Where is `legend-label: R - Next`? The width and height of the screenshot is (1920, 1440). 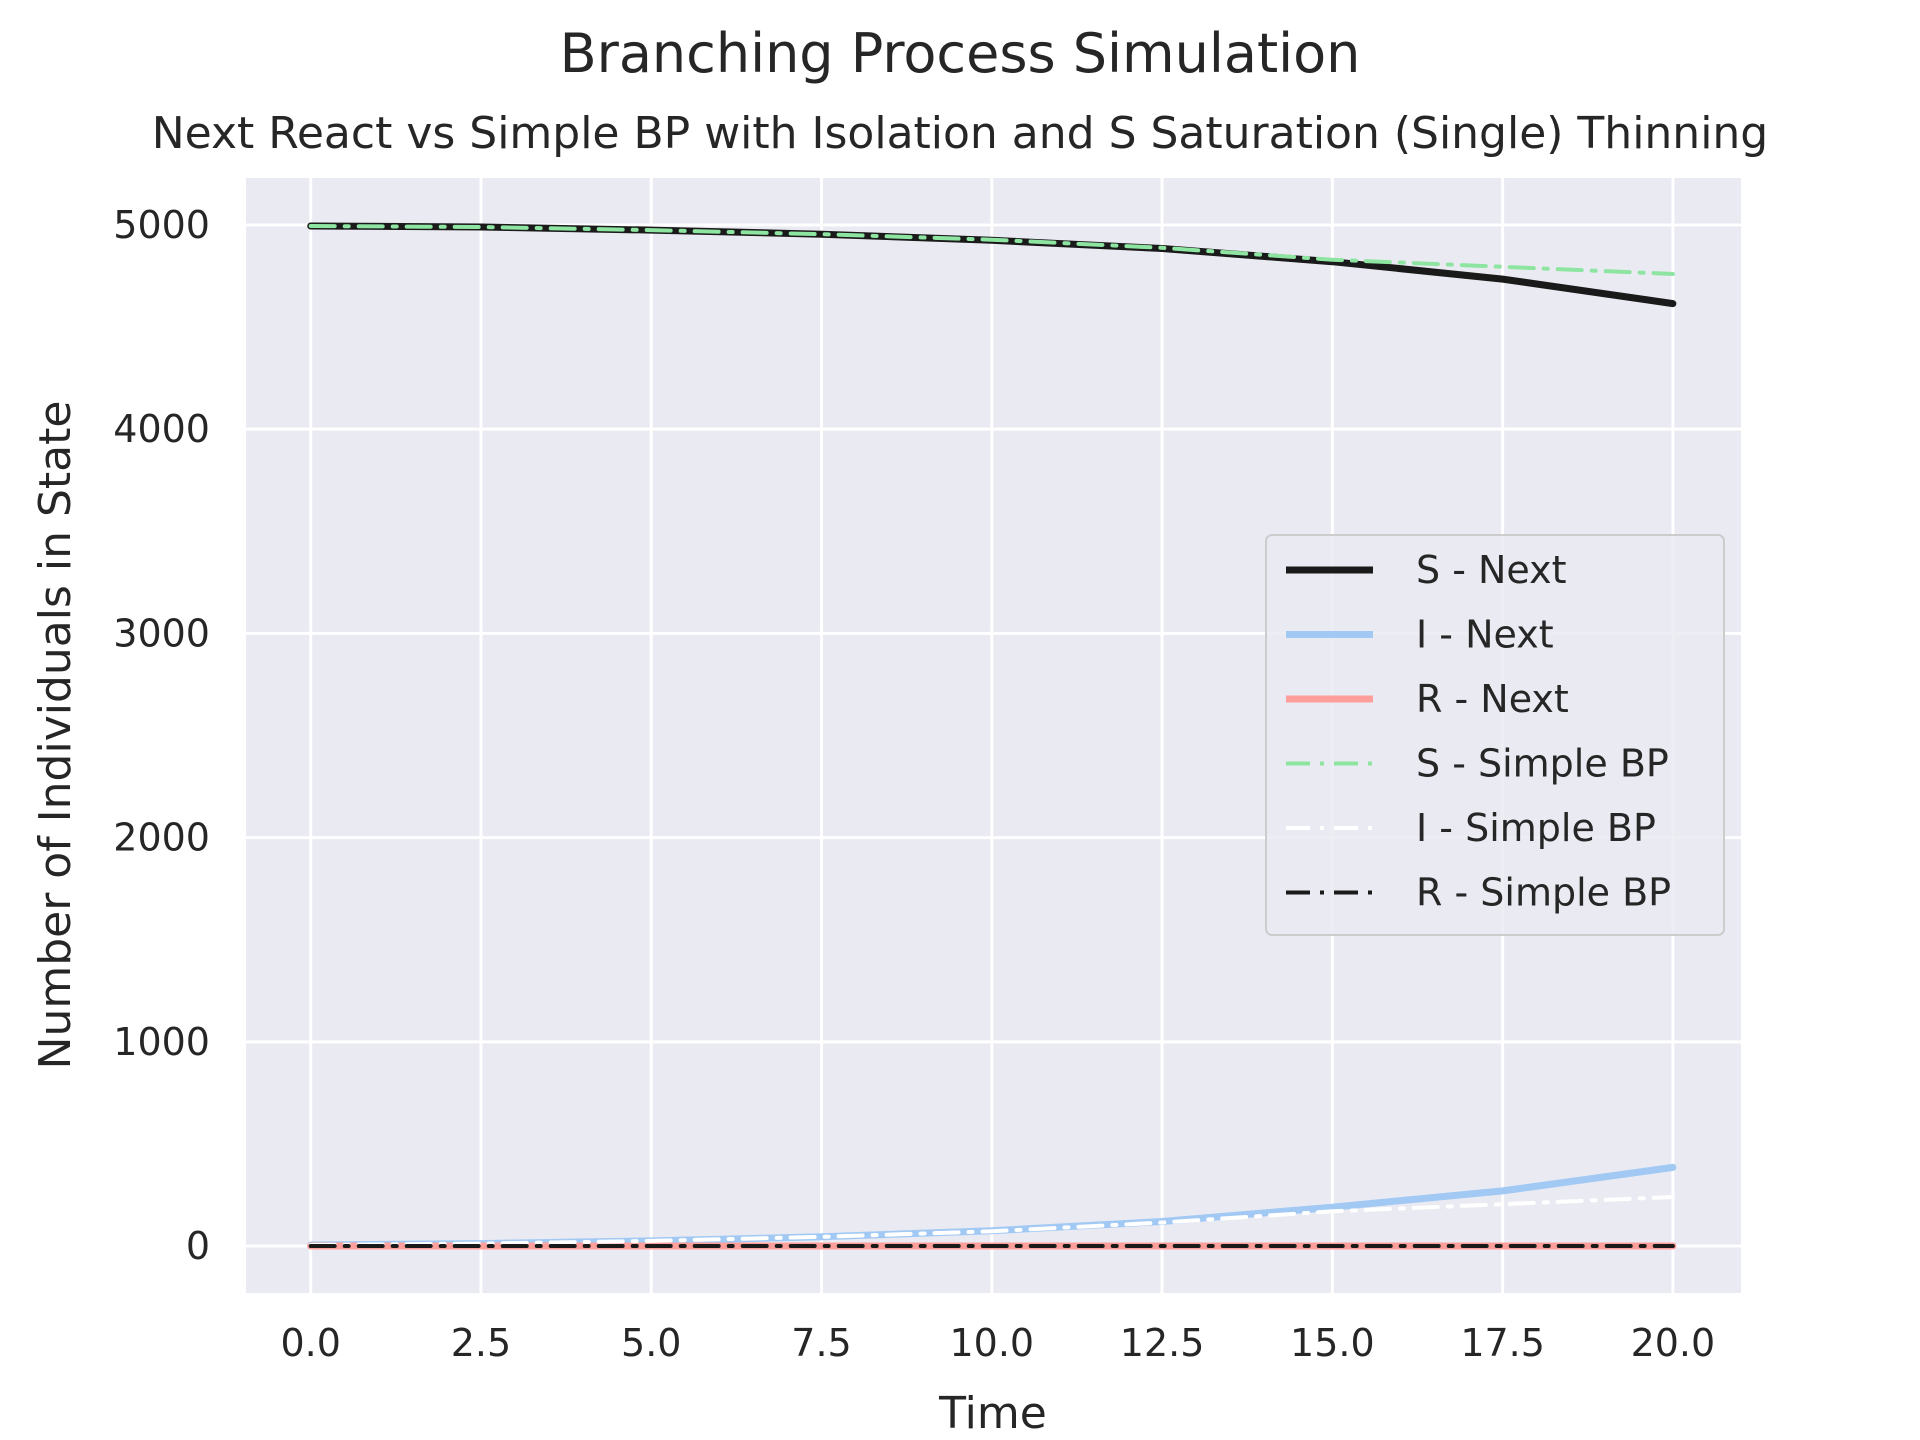
legend-label: R - Next is located at coordinates (1492, 699).